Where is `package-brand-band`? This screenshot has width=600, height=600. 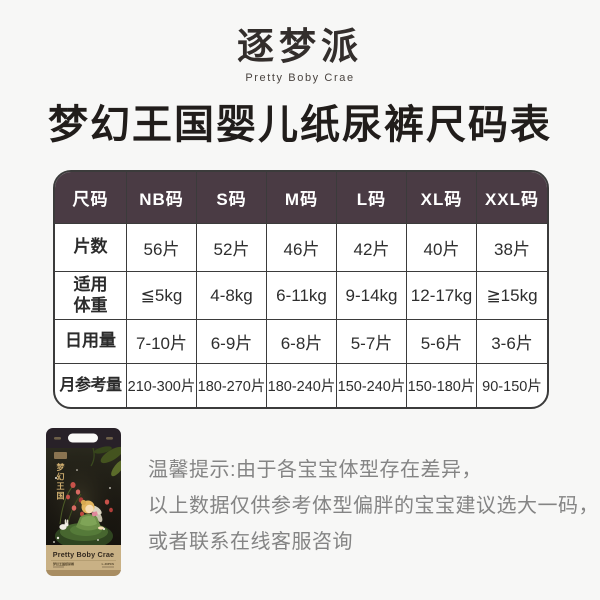 package-brand-band is located at coordinates (83, 557).